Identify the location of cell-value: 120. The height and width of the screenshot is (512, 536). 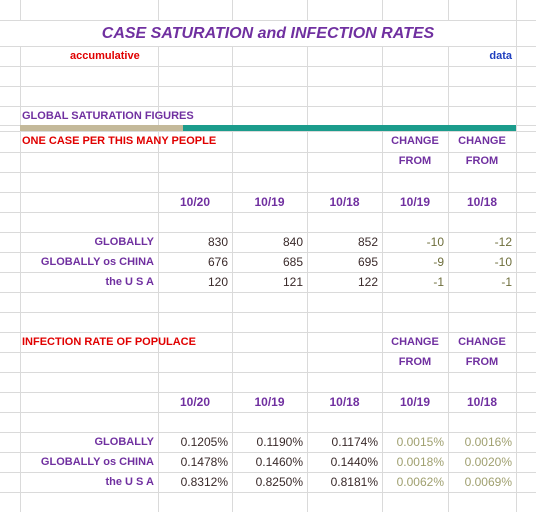
(217, 282).